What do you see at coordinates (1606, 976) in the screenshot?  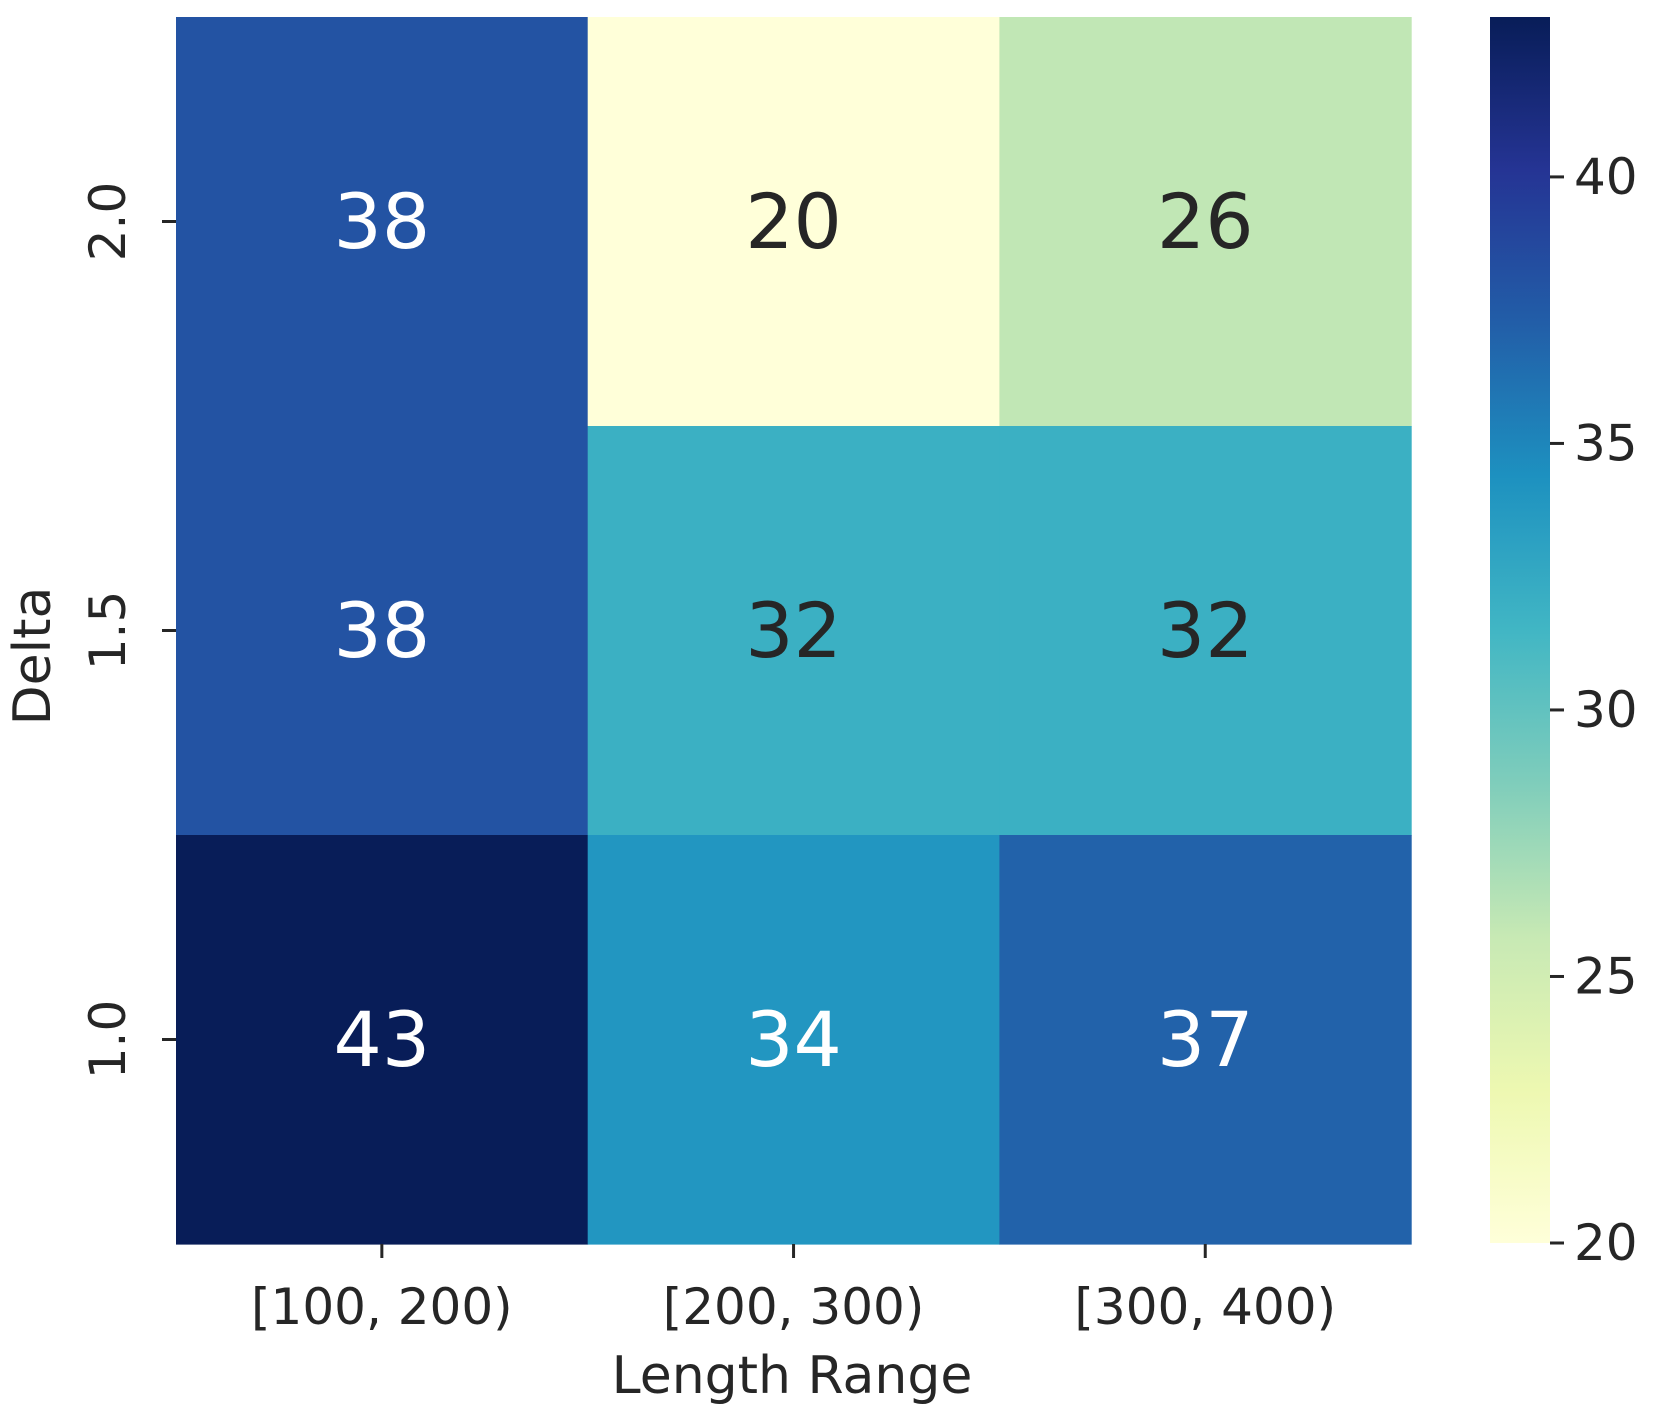 I see `colorbar-tick-label: 25` at bounding box center [1606, 976].